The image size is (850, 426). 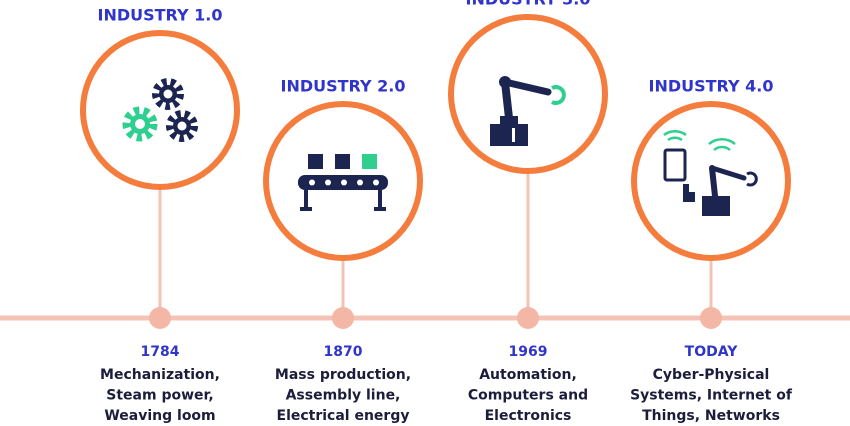 I want to click on stage-description: Cyber-Physical, so click(x=711, y=375).